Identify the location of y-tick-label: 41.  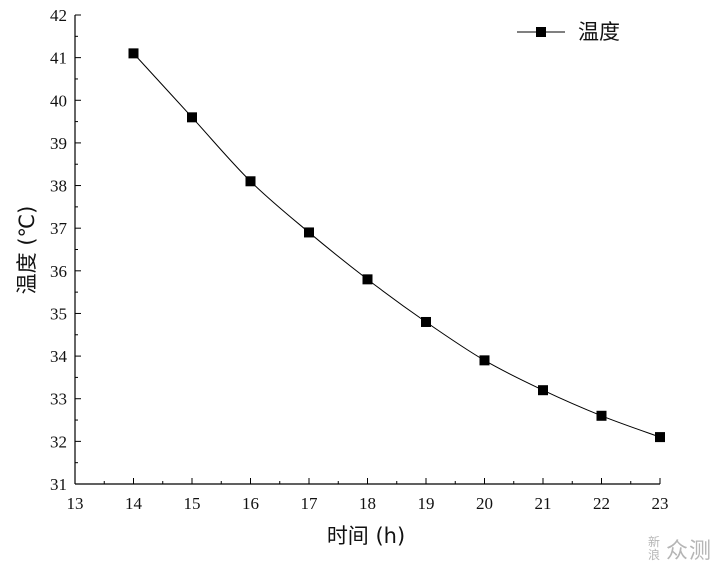
(58, 58).